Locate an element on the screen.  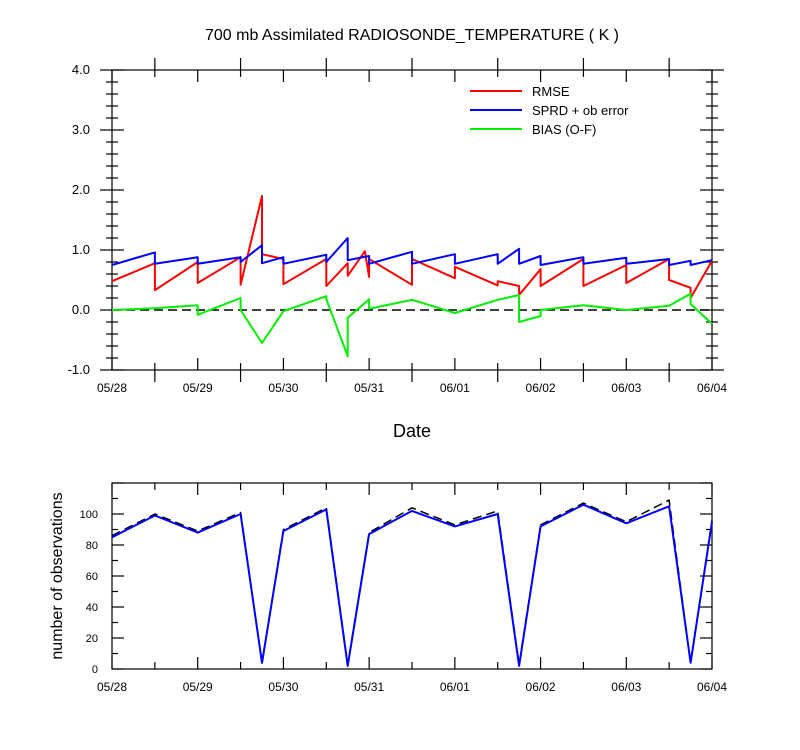
series-line-rmse is located at coordinates (412, 247).